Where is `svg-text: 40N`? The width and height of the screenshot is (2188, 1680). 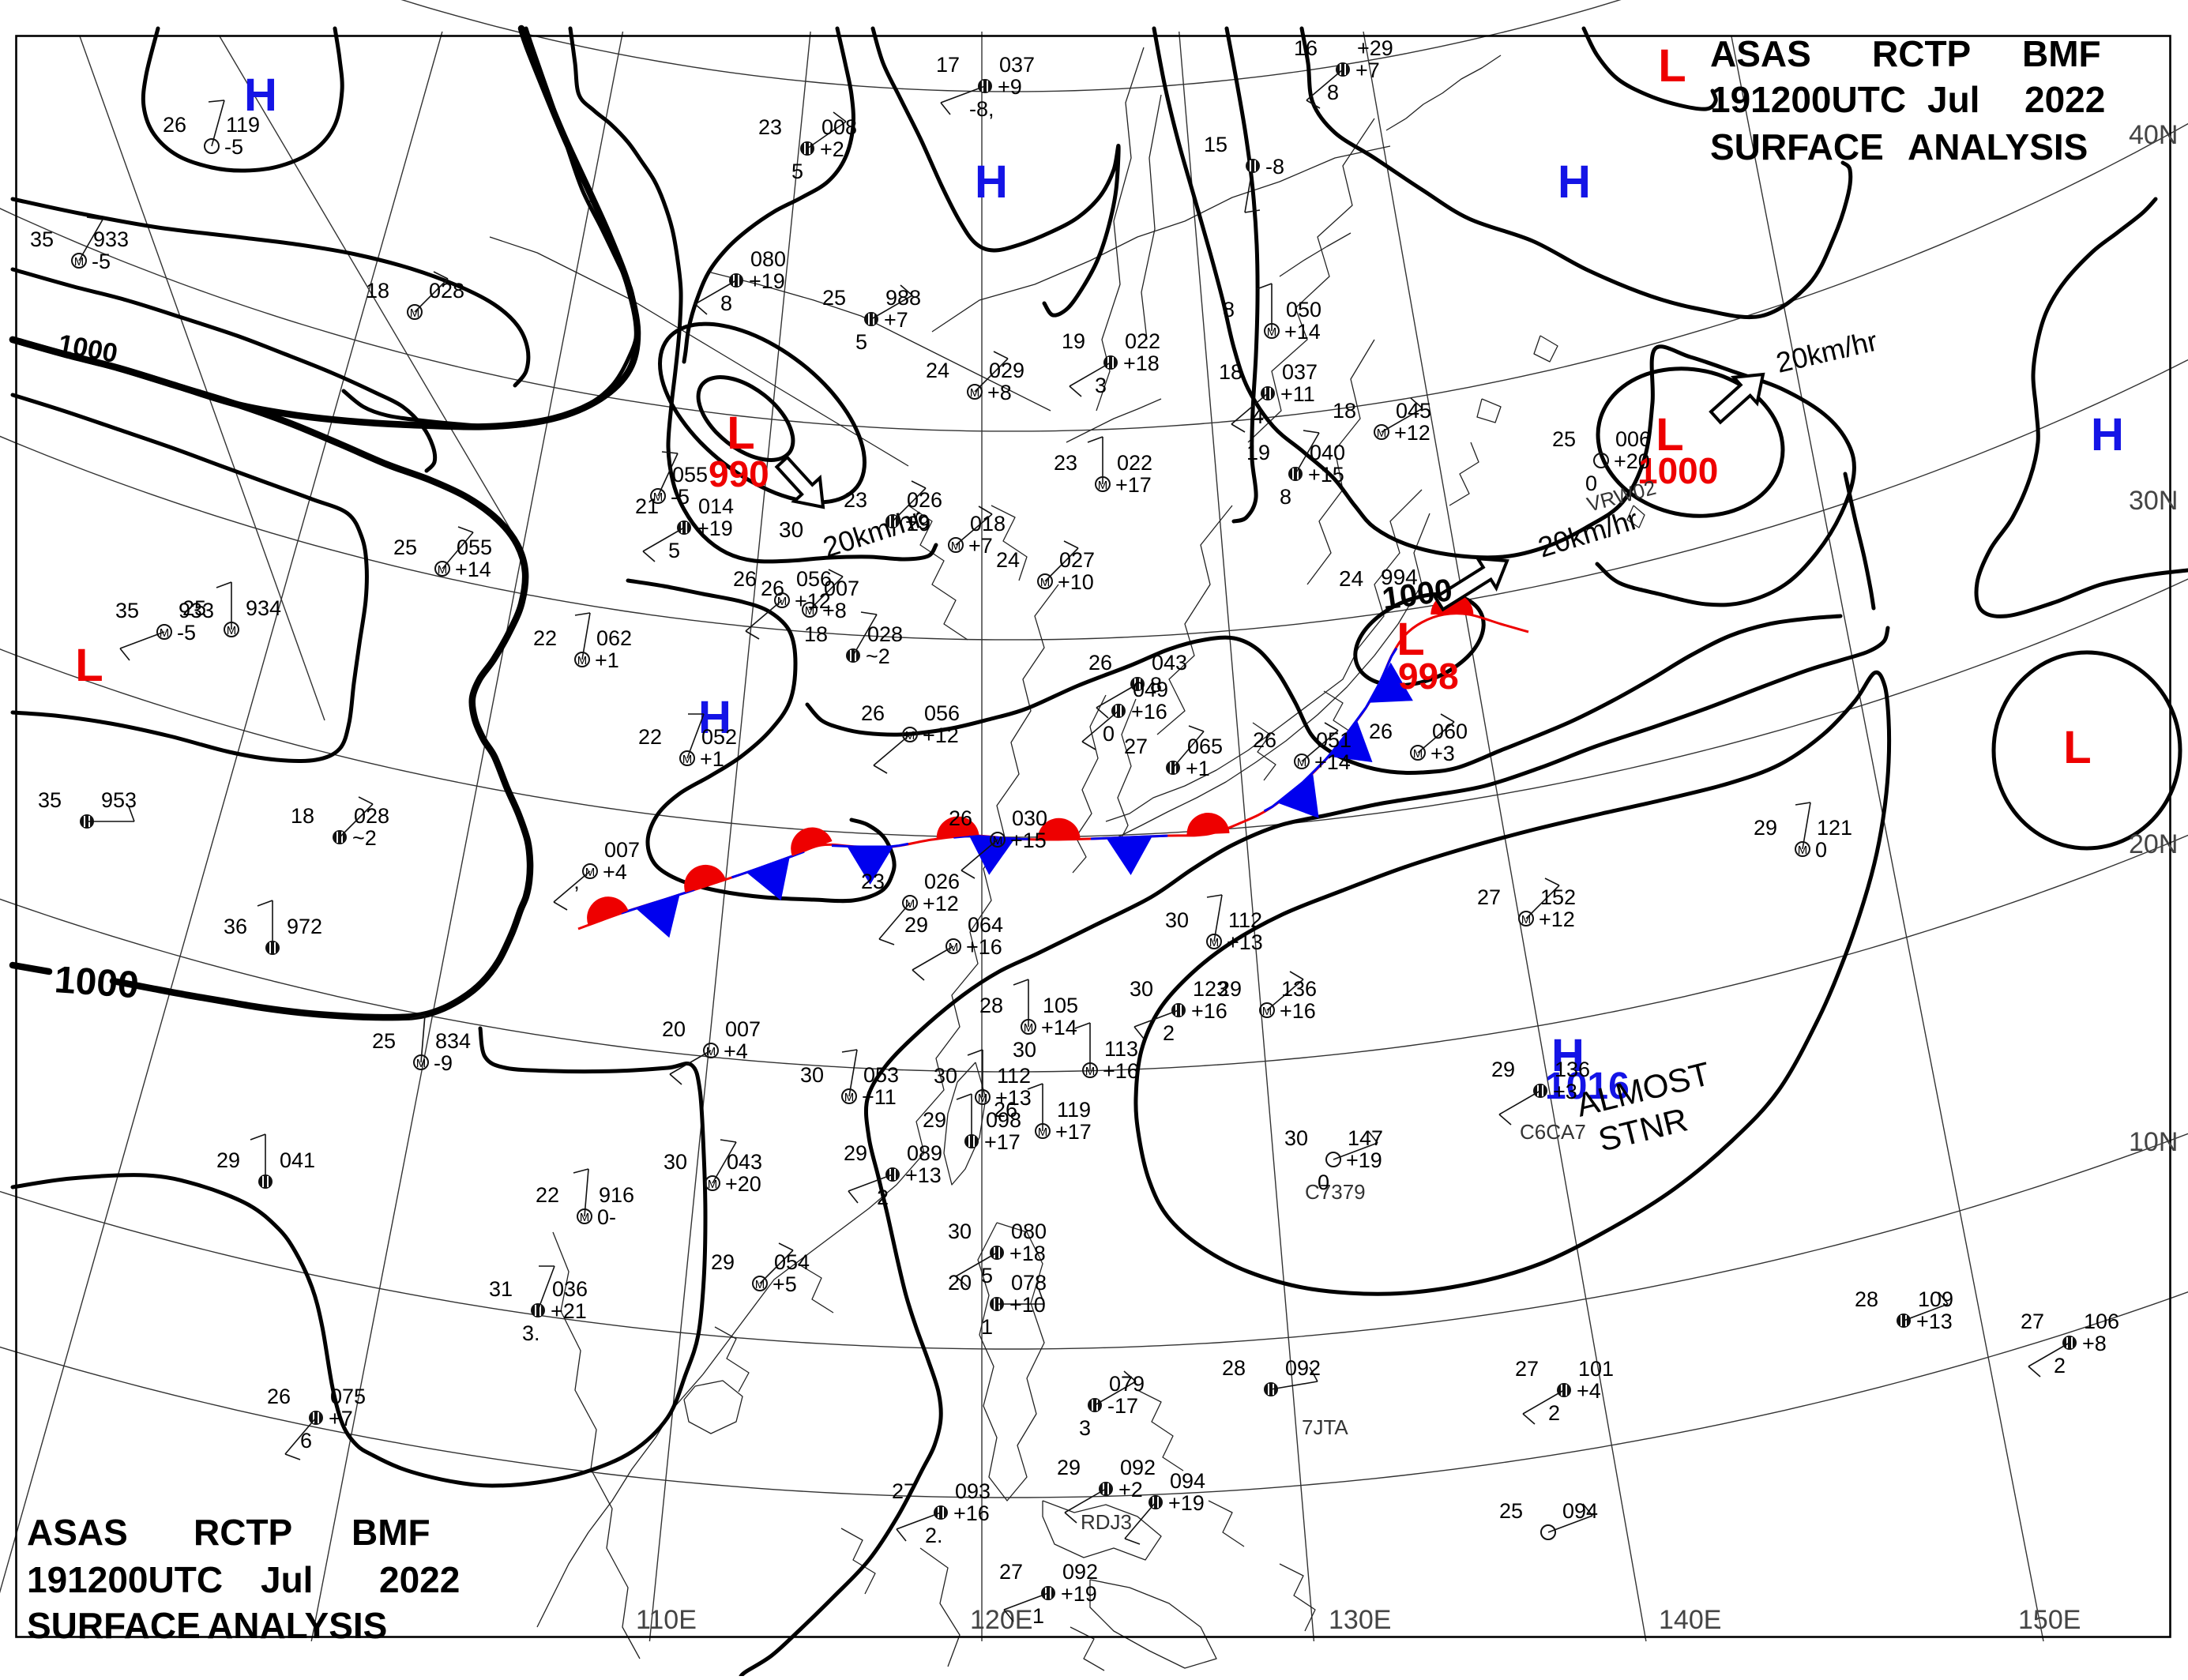 svg-text: 40N is located at coordinates (2154, 135).